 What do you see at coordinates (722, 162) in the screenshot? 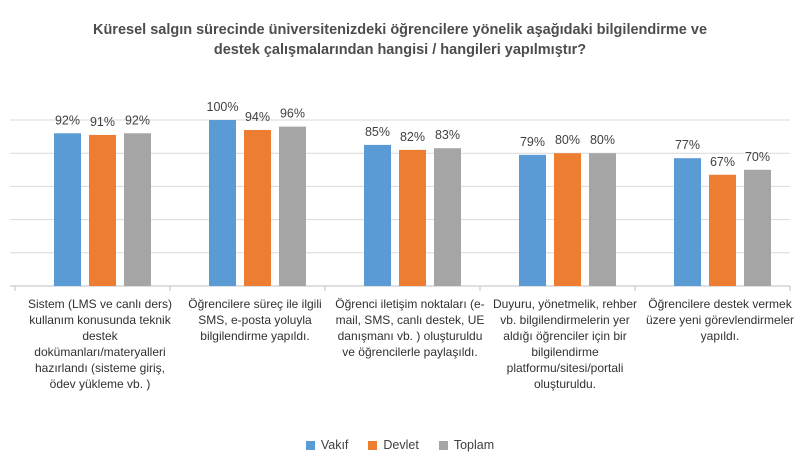
I see `data-label: 67%` at bounding box center [722, 162].